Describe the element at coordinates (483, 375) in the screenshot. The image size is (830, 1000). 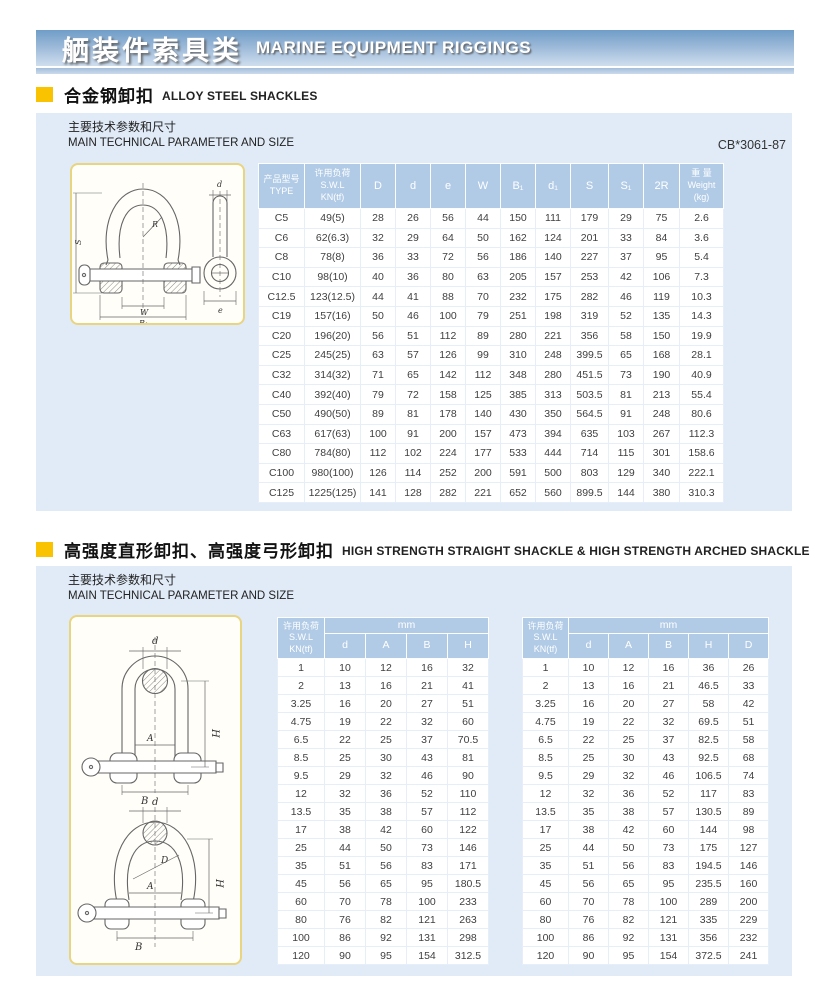
I see `table-cell: 112` at that location.